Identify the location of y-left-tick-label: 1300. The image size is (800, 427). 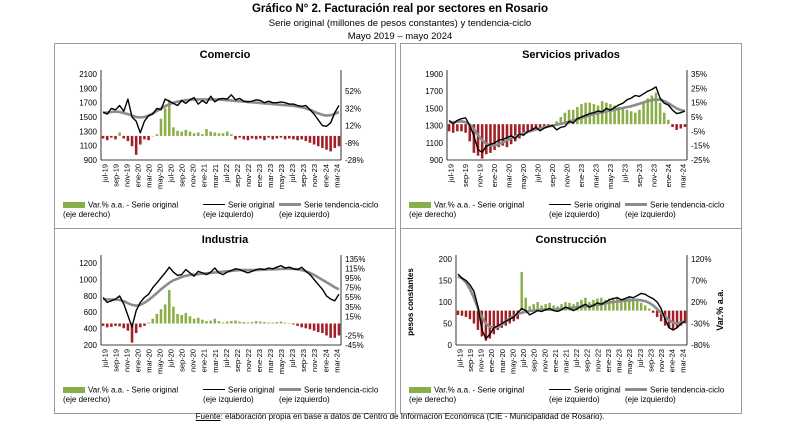
(88, 131).